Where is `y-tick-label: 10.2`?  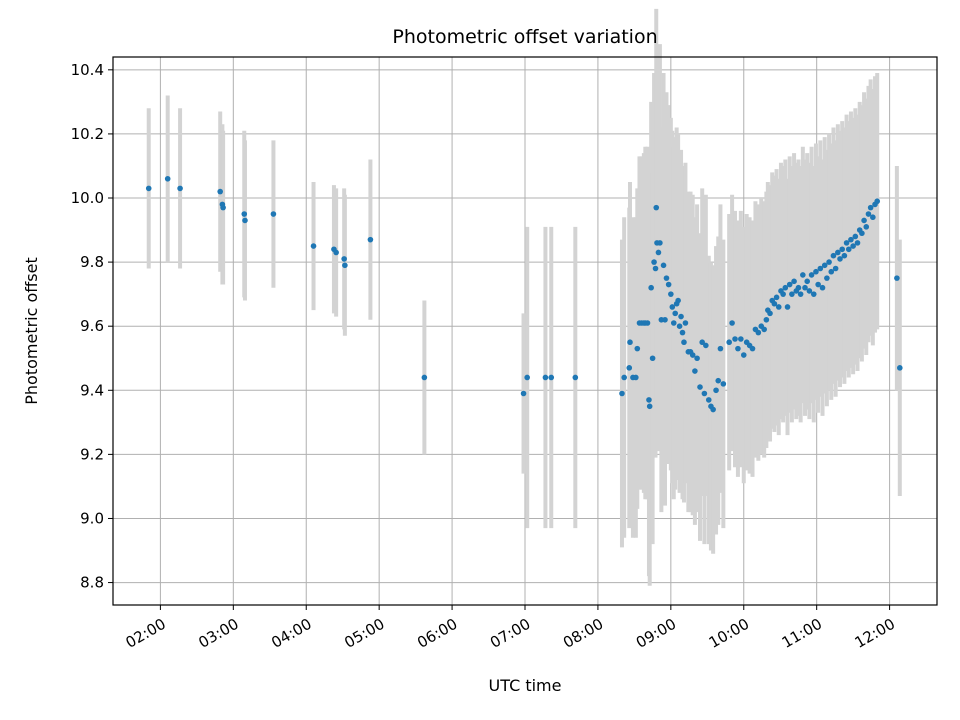 y-tick-label: 10.2 is located at coordinates (87, 134).